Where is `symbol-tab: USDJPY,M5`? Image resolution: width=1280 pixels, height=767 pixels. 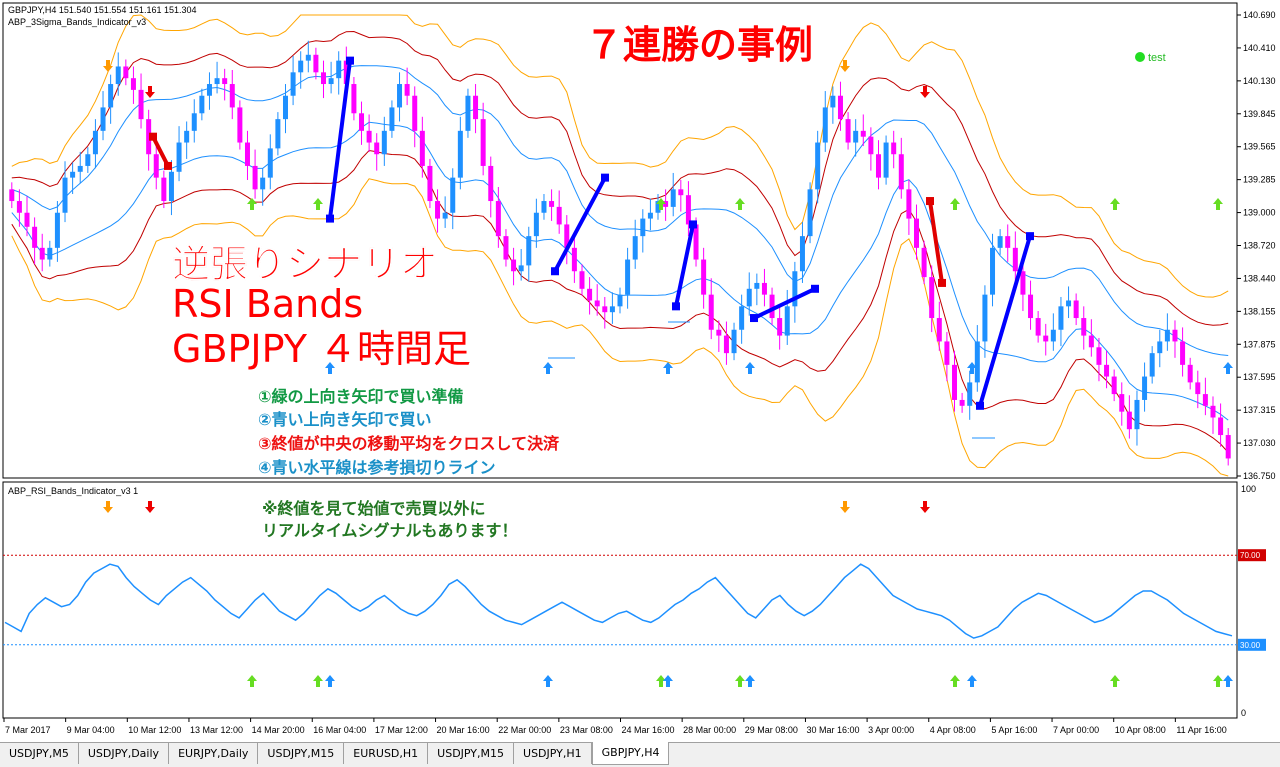
symbol-tab: USDJPY,M5 is located at coordinates (39, 753).